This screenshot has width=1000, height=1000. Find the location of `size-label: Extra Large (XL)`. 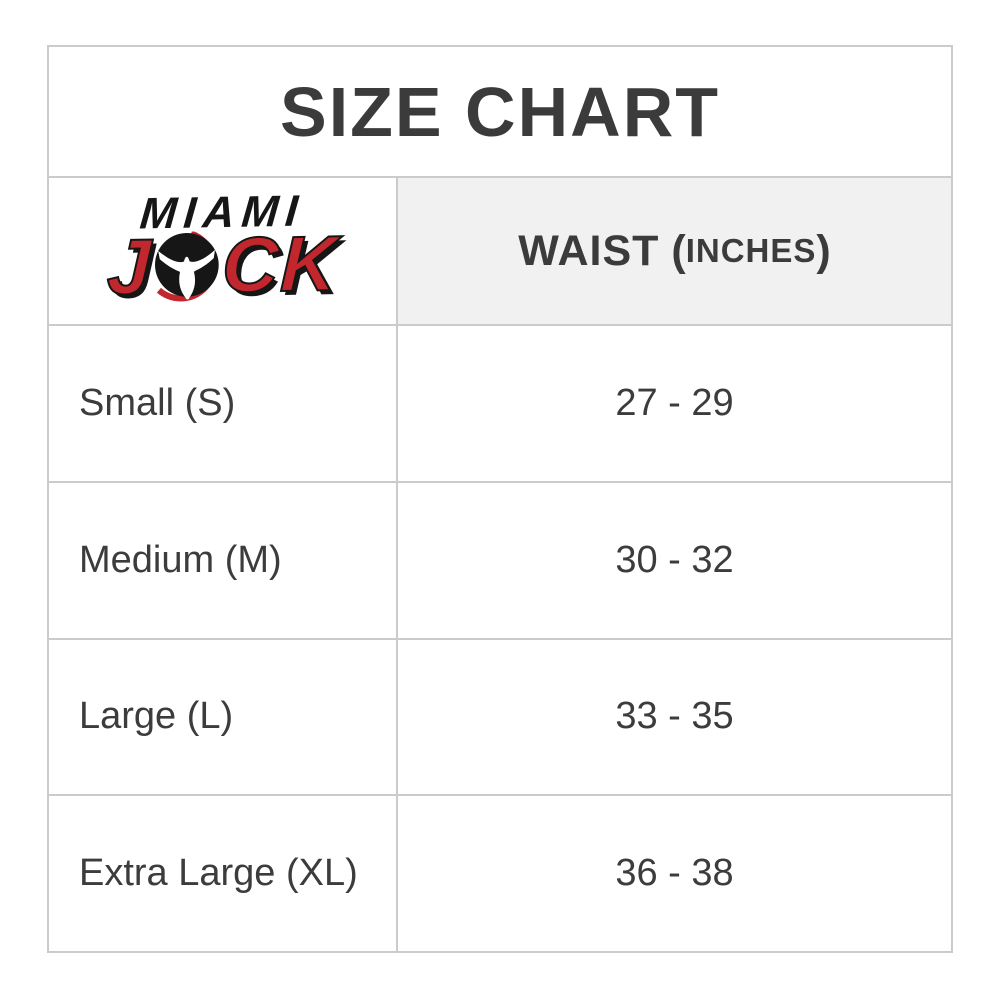

size-label: Extra Large (XL) is located at coordinates (223, 873).